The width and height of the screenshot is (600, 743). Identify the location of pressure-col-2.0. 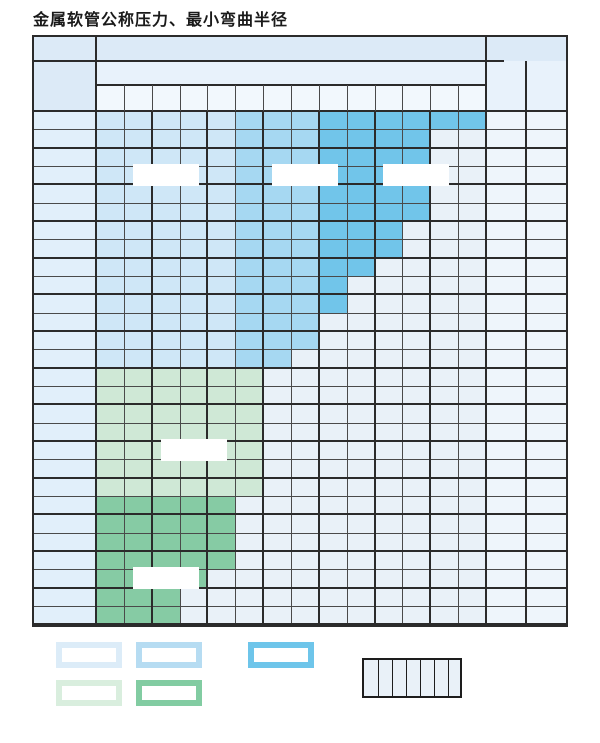
(193, 98).